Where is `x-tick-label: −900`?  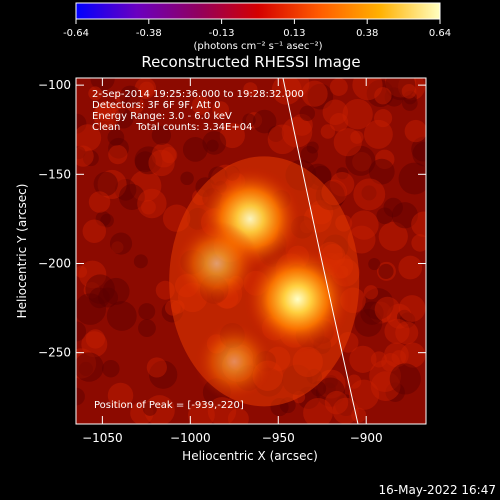 x-tick-label: −900 is located at coordinates (366, 438).